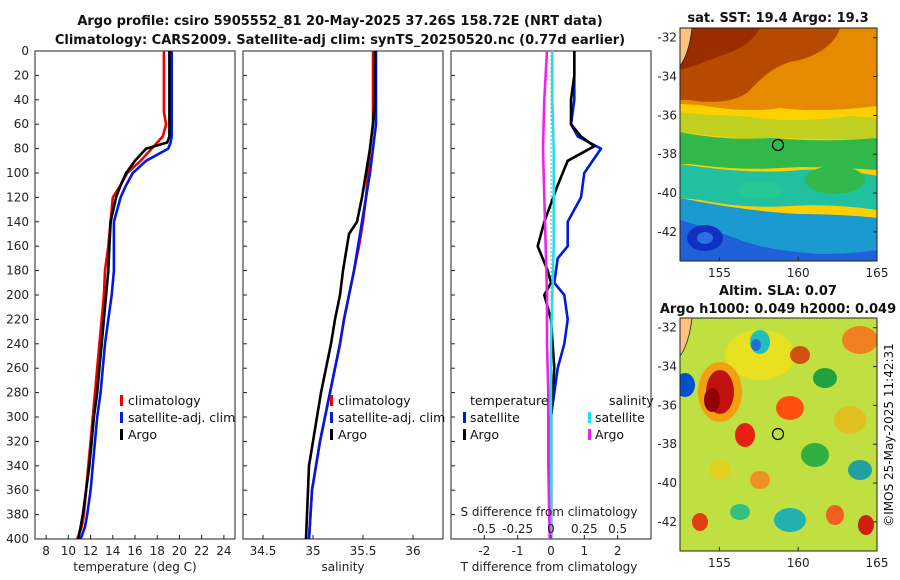 This screenshot has width=900, height=580. I want to click on depth-tick-label: 220, so click(17, 319).